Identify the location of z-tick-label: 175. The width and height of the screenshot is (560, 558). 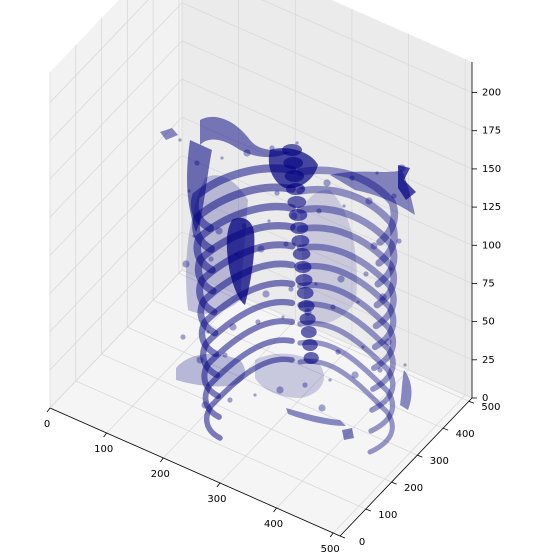
(491, 131).